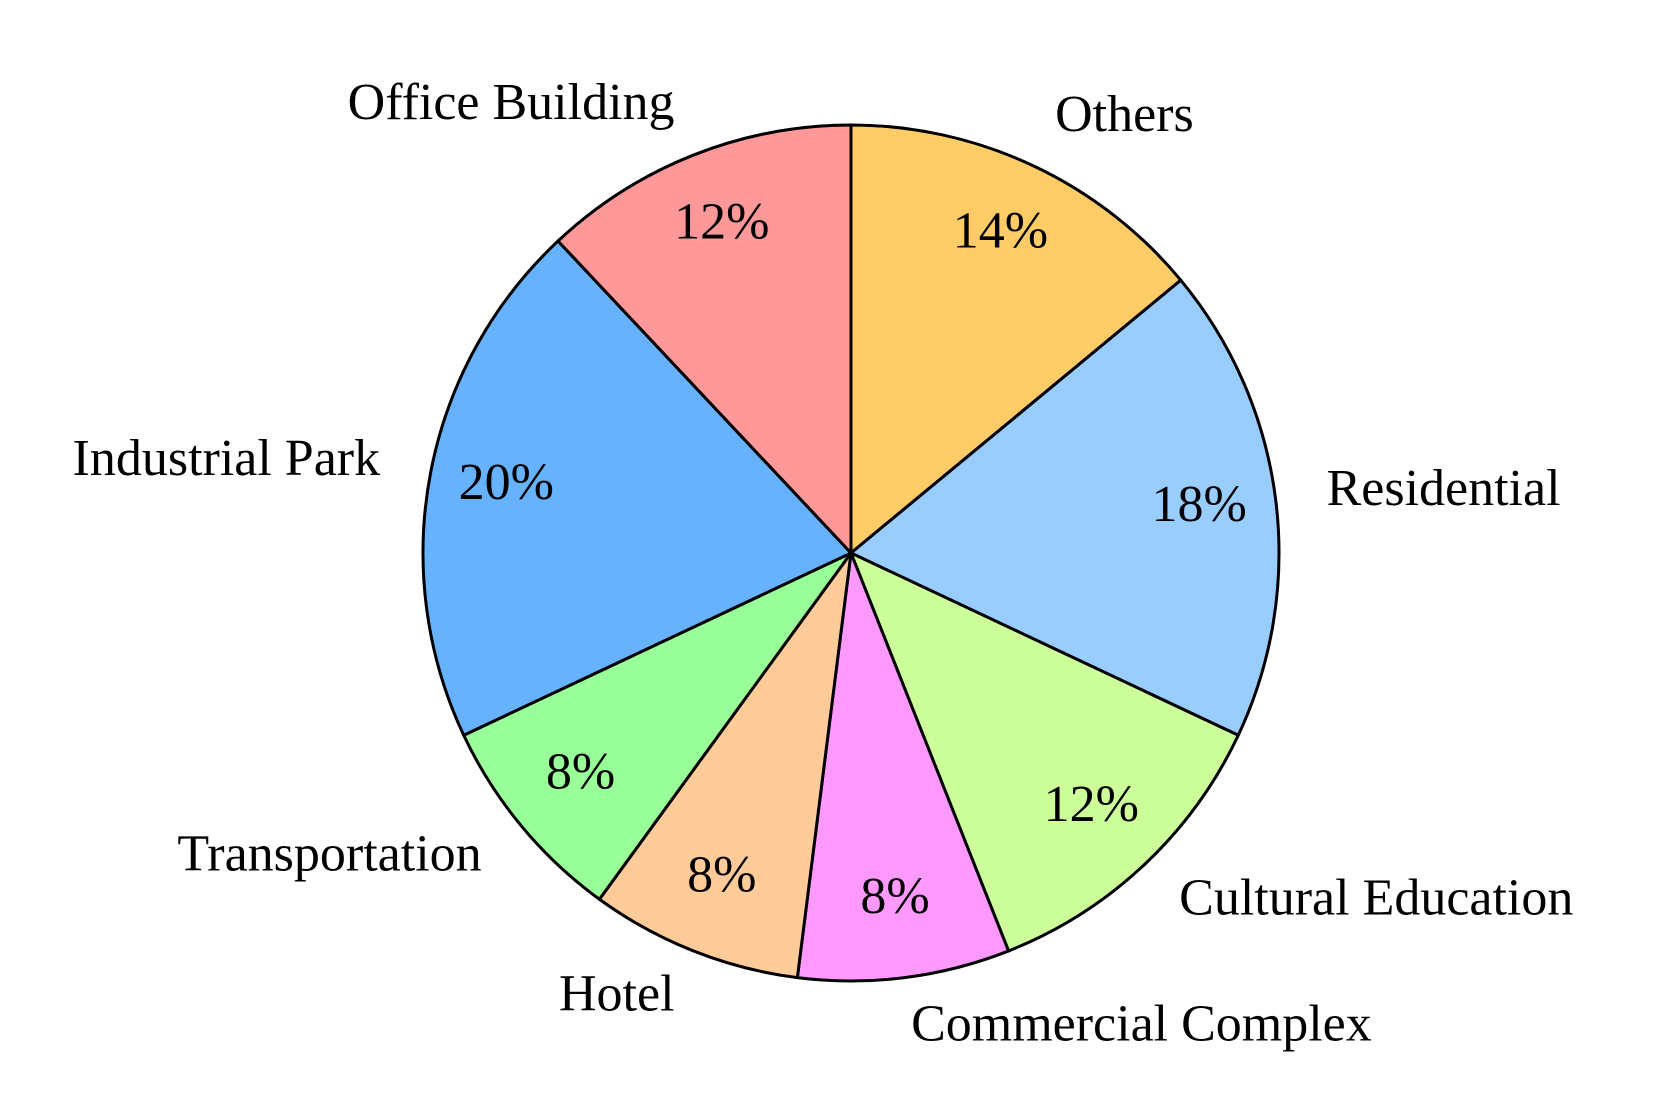 The height and width of the screenshot is (1101, 1660). I want to click on value-label: 18%, so click(1199, 504).